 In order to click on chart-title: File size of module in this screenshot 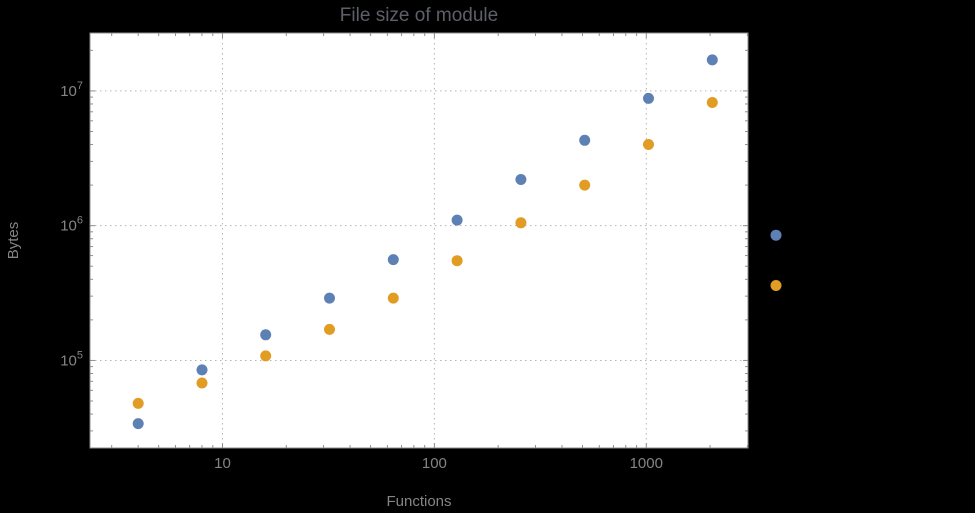, I will do `click(419, 15)`.